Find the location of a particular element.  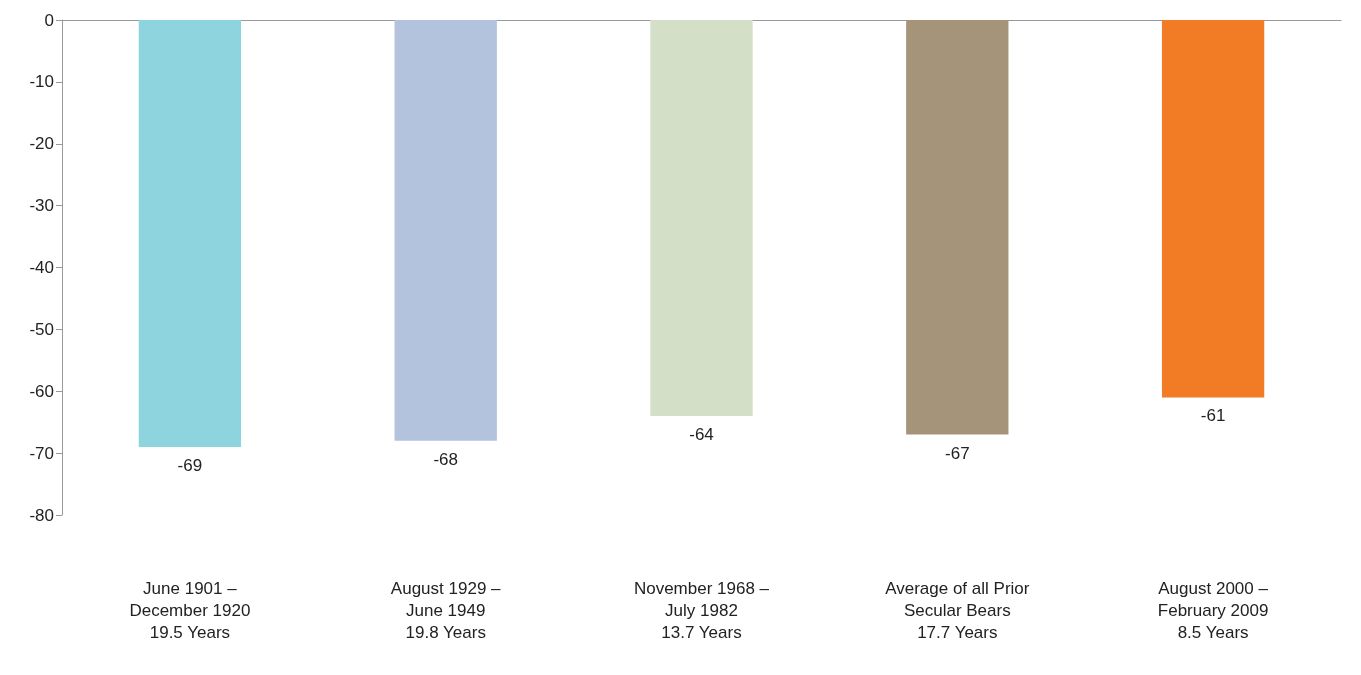

x-tick-label: August 1929 – June 1949 19.8 Years is located at coordinates (446, 610).